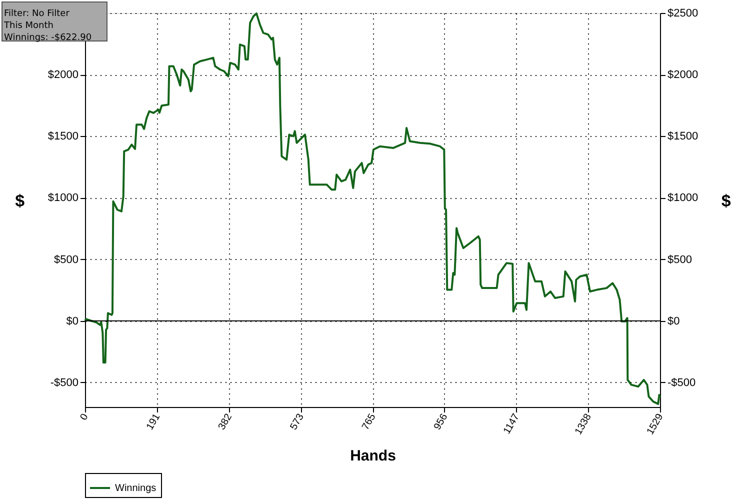 Image resolution: width=745 pixels, height=503 pixels. Describe the element at coordinates (683, 198) in the screenshot. I see `y2-tick-label: $1000` at that location.